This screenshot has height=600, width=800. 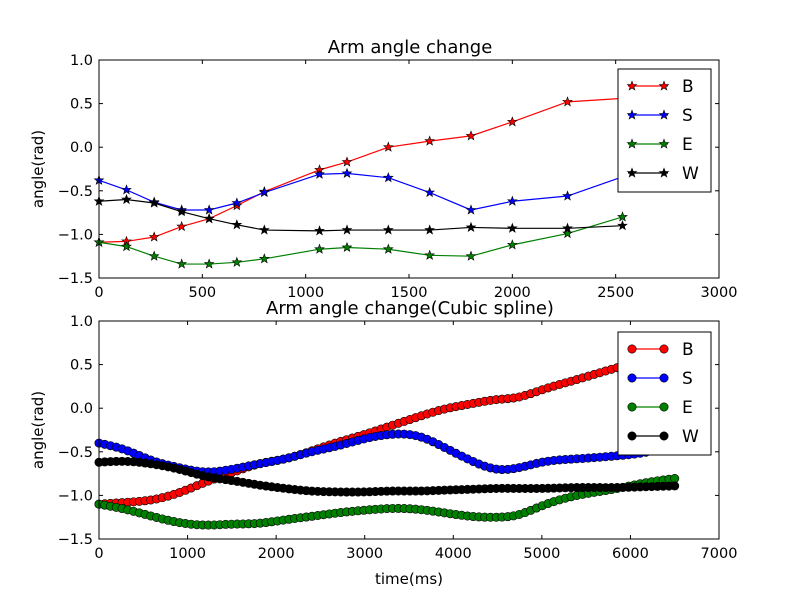 What do you see at coordinates (387, 476) in the screenshot?
I see `series-w` at bounding box center [387, 476].